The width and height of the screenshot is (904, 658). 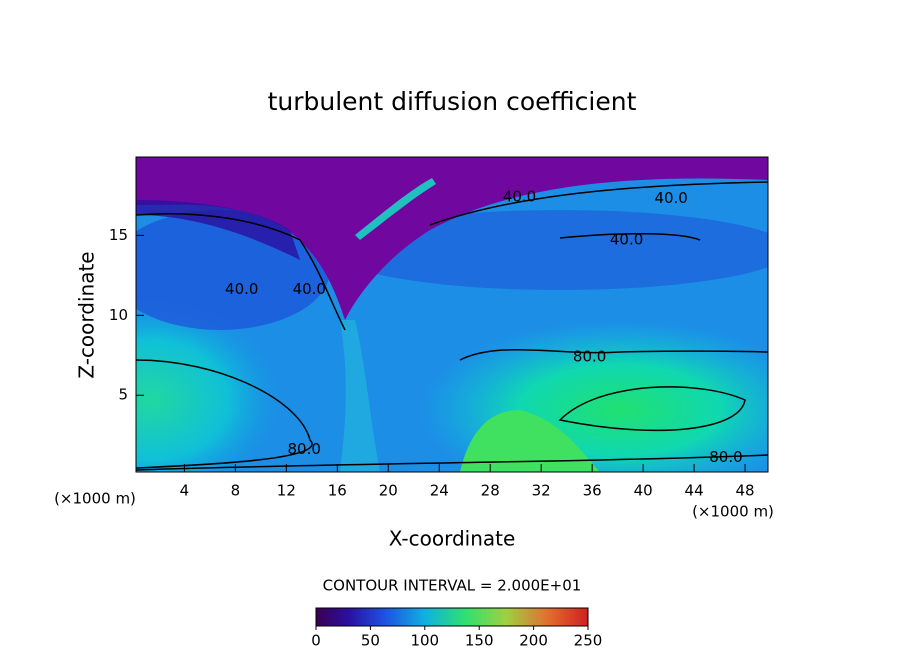 What do you see at coordinates (95, 499) in the screenshot?
I see `x-unit-label-left: (×1000 m)` at bounding box center [95, 499].